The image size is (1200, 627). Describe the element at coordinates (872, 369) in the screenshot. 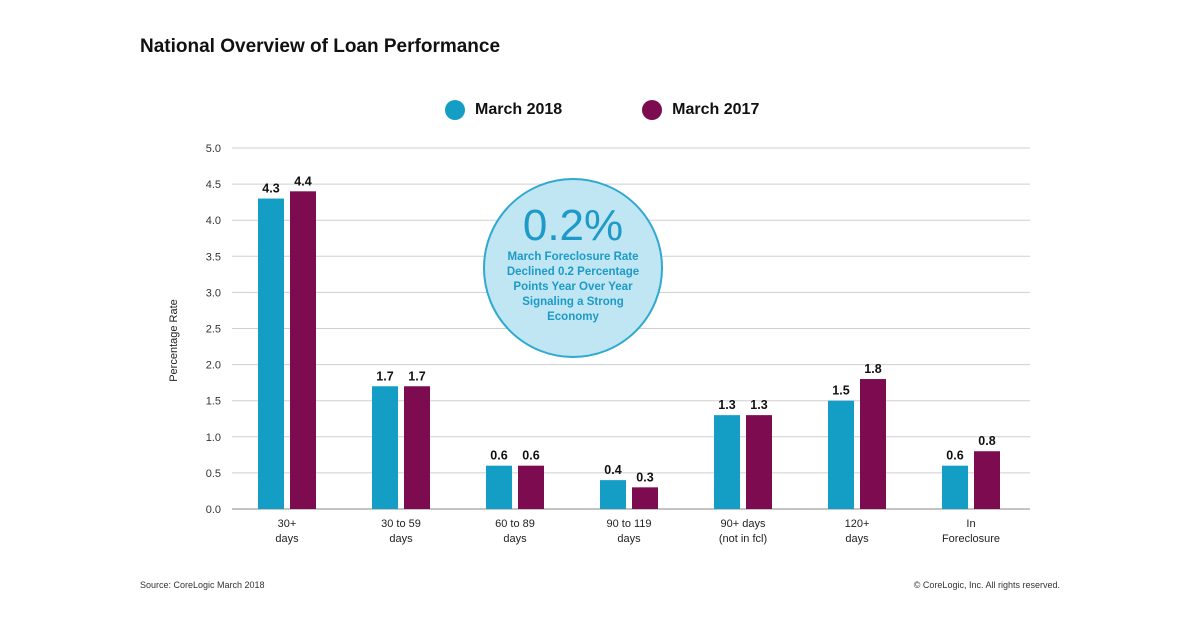

I see `data-label: 1.8` at that location.